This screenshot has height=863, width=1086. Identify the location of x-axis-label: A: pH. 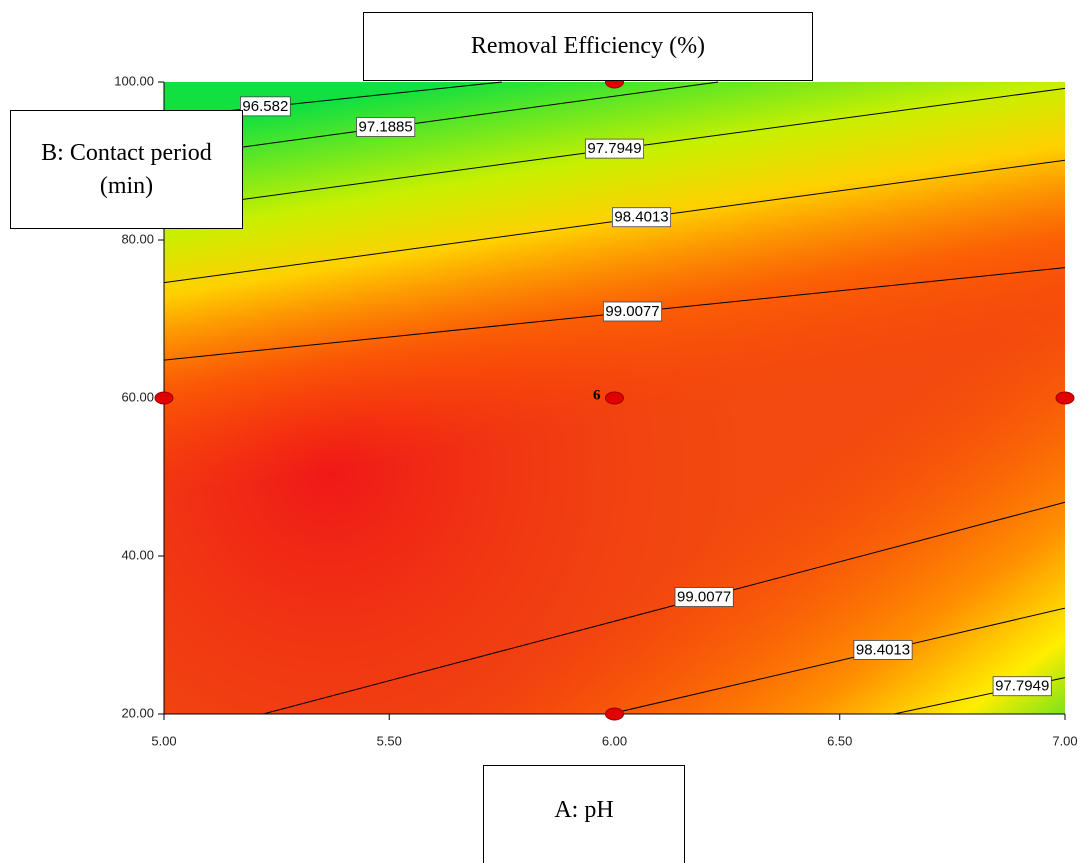
(584, 814).